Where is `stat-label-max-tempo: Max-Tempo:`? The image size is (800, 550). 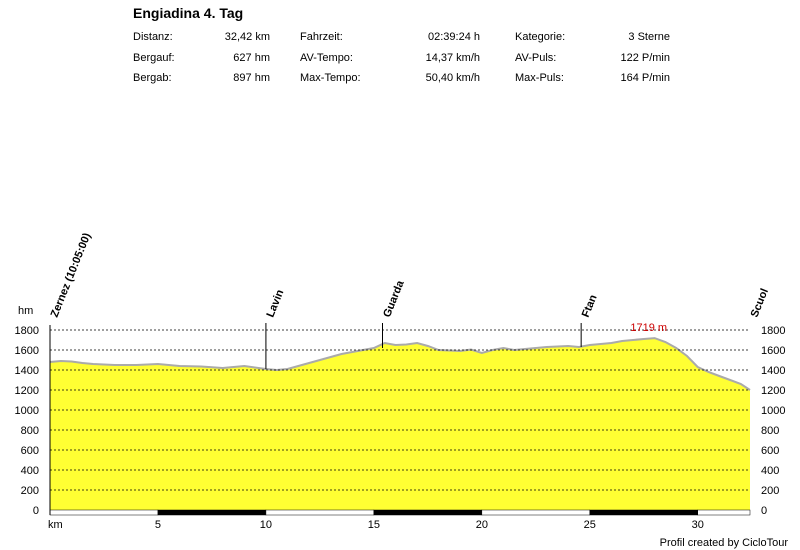
stat-label-max-tempo: Max-Tempo: is located at coordinates (330, 78).